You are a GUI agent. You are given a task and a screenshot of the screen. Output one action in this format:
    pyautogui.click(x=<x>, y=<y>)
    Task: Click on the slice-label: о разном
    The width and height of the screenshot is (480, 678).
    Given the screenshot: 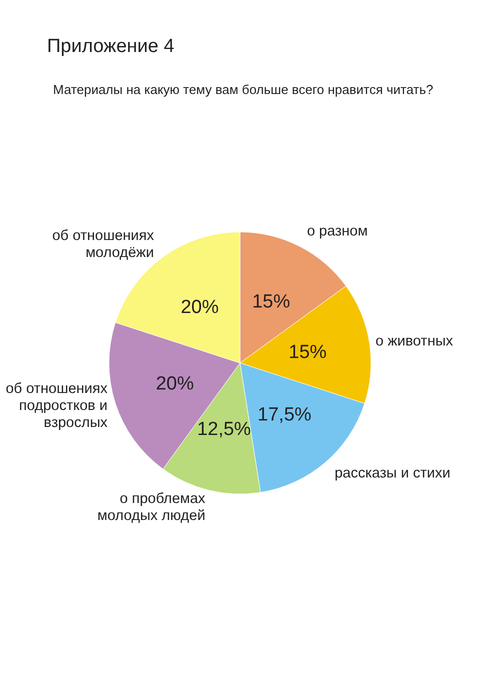 What is the action you would take?
    pyautogui.click(x=337, y=232)
    